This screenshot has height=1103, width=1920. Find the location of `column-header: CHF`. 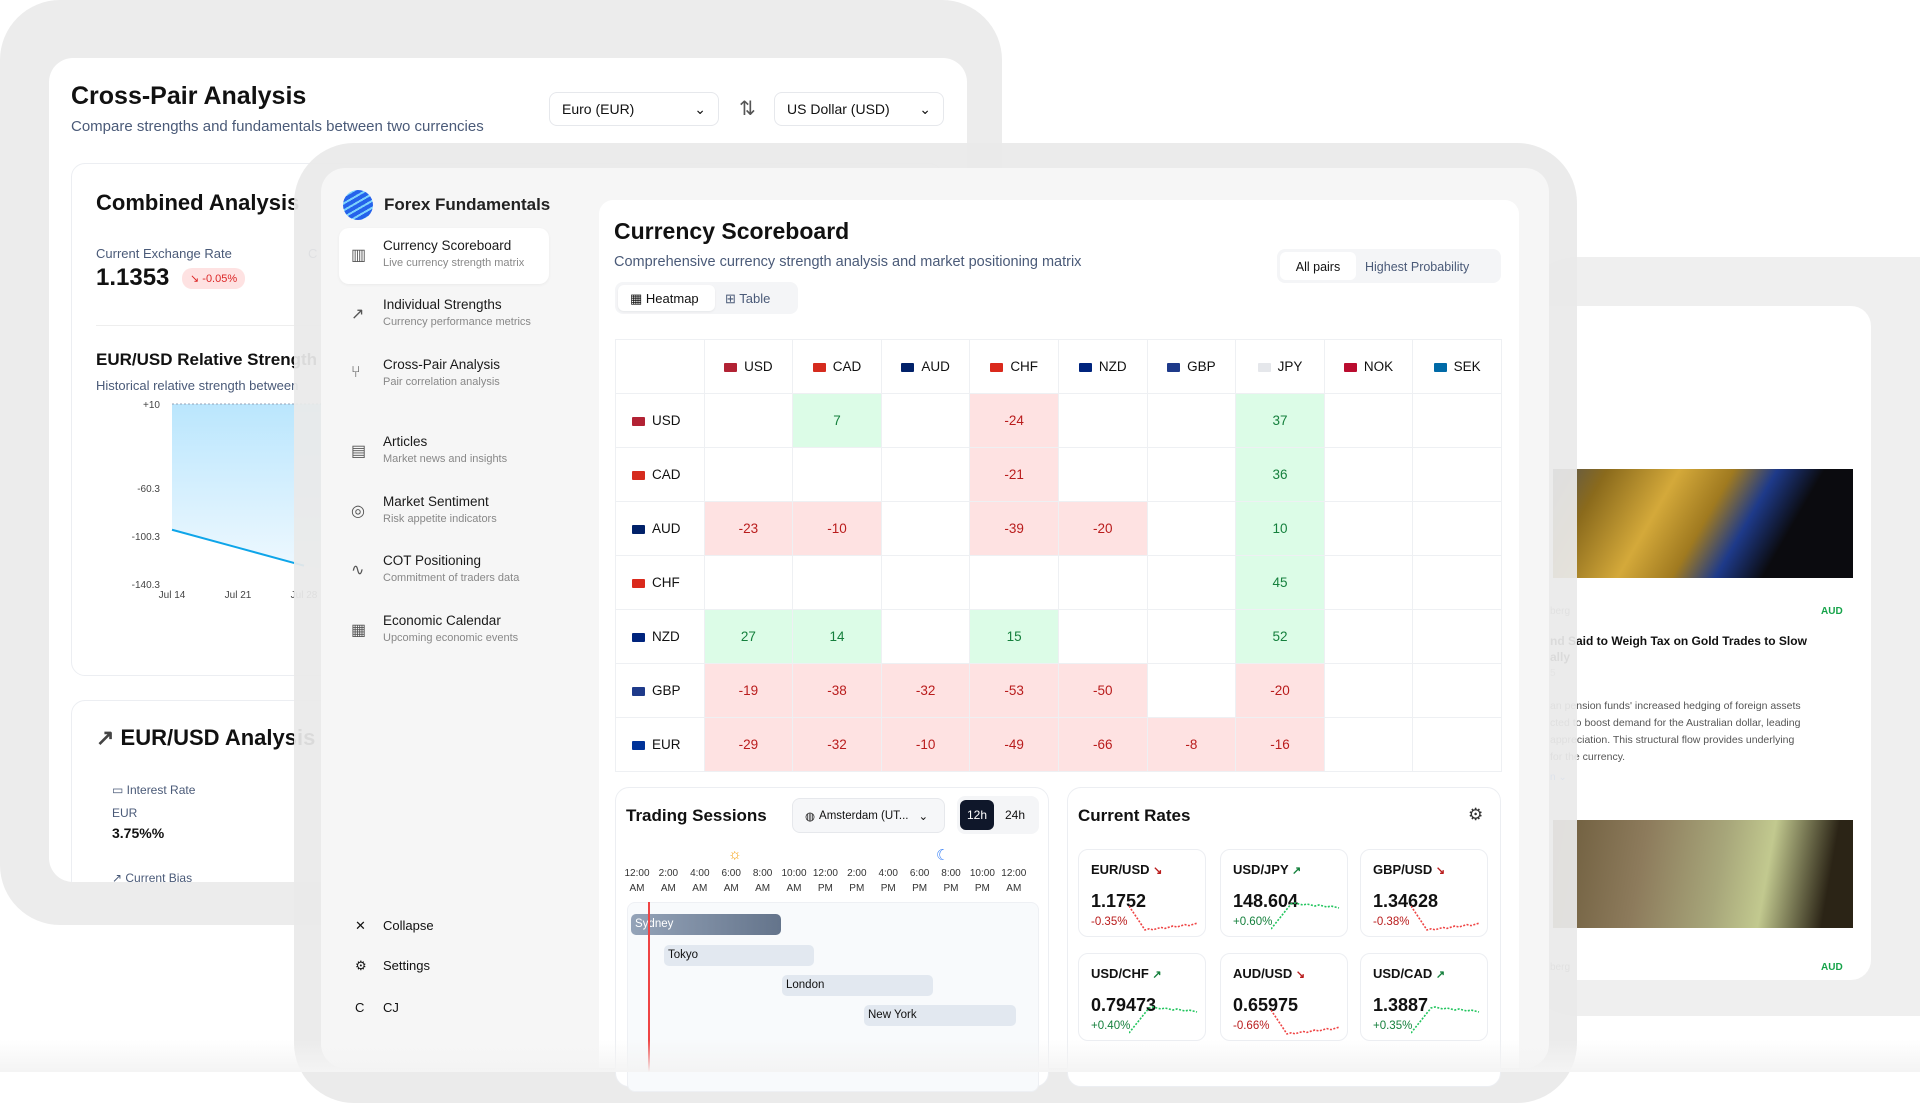

column-header: CHF is located at coordinates (1014, 366).